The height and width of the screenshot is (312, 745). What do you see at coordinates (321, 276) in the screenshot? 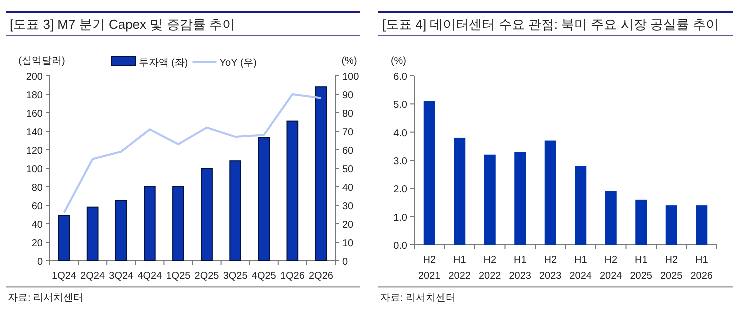
I see `x-tick-label: 2Q26` at bounding box center [321, 276].